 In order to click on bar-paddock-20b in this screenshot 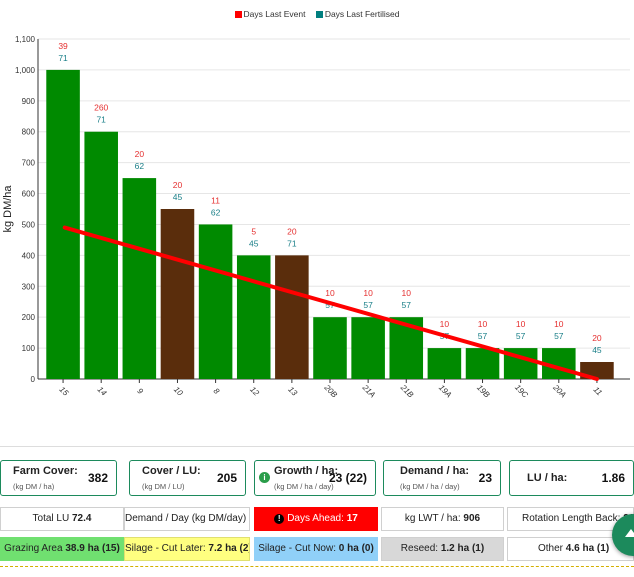, I will do `click(330, 348)`.